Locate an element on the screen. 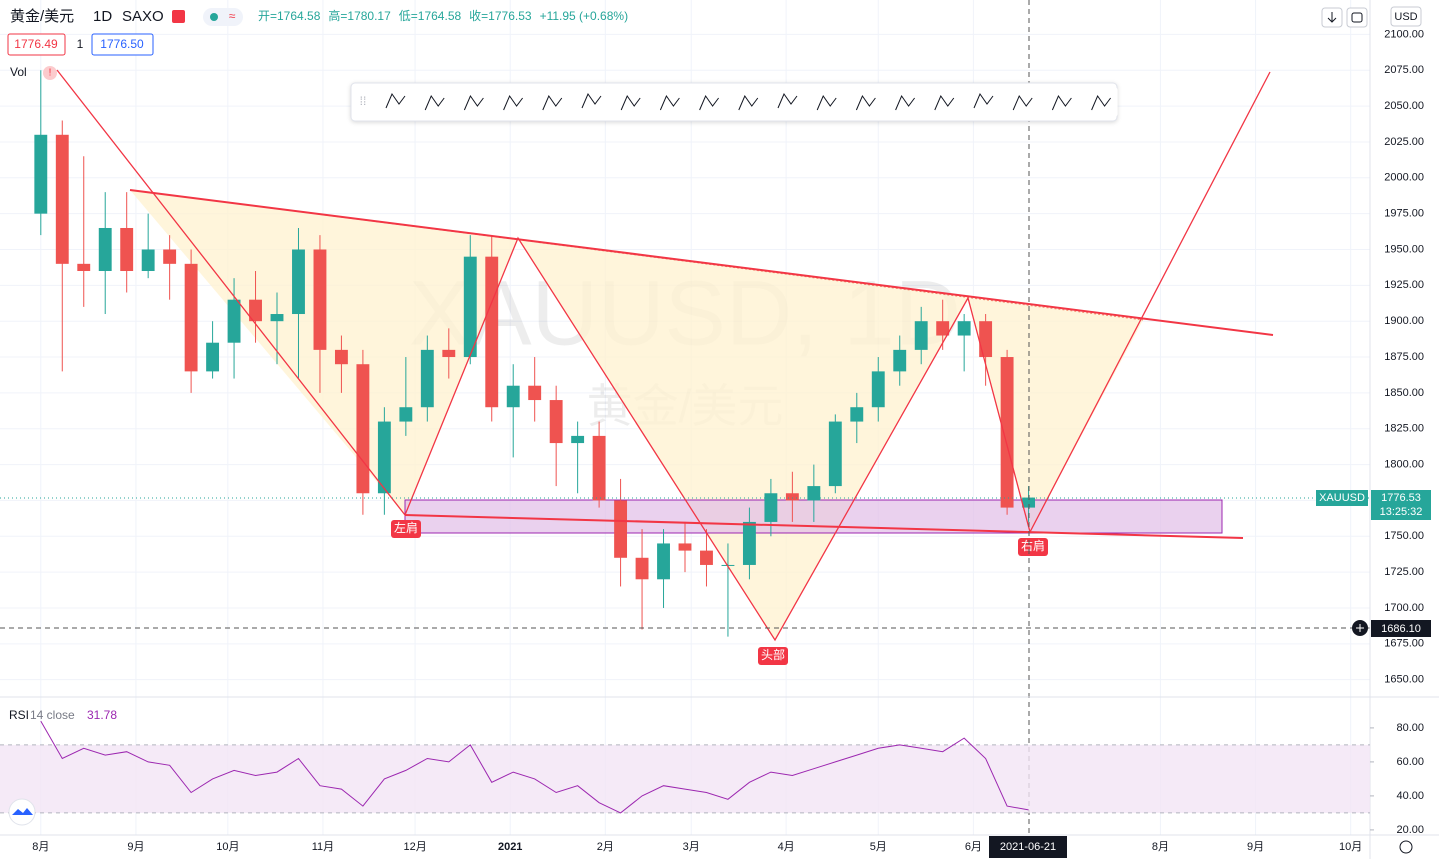 Image resolution: width=1439 pixels, height=859 pixels. neckline is located at coordinates (701, 262).